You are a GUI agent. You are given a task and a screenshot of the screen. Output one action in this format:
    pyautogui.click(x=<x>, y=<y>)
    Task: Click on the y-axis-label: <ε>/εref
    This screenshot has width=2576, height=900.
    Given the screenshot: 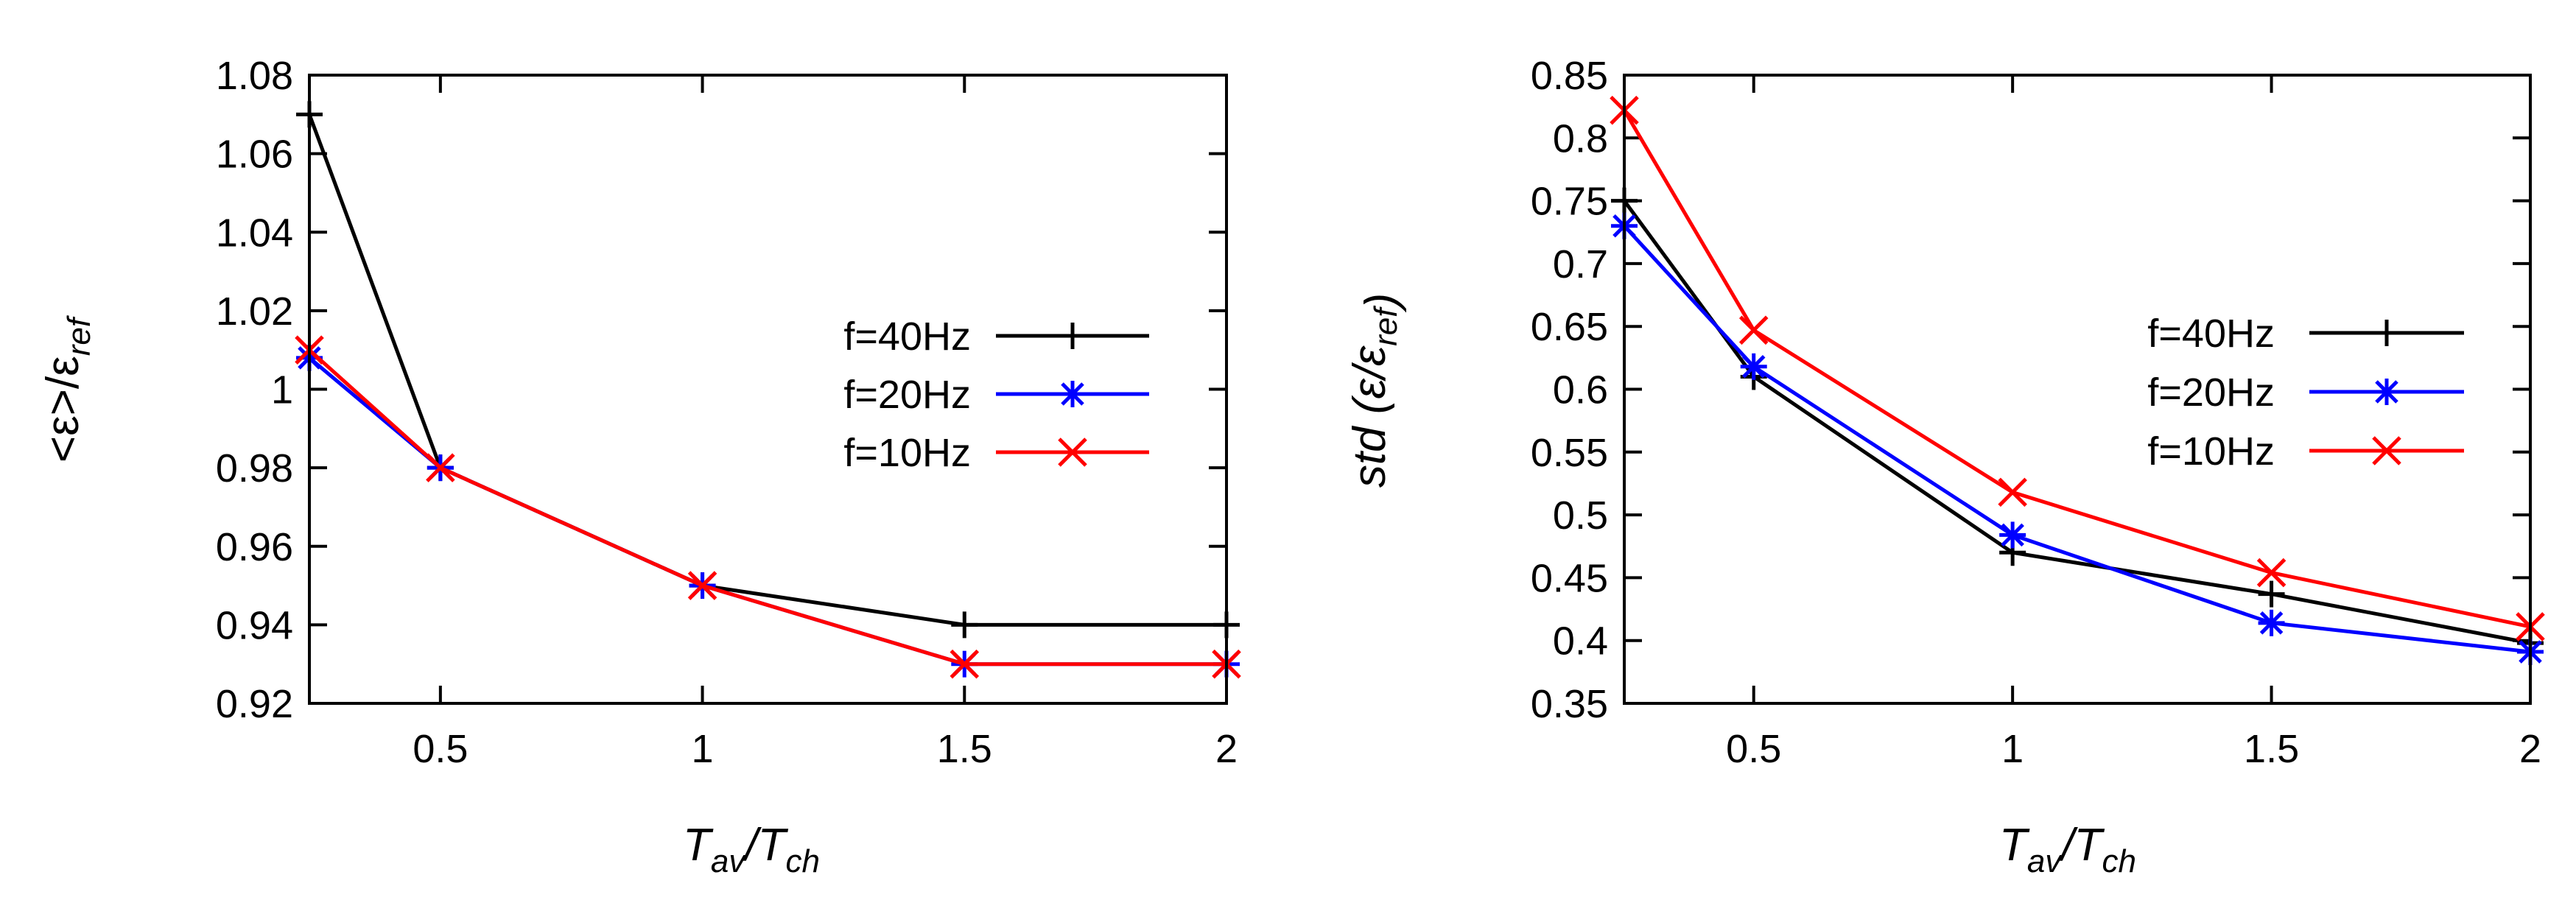 What is the action you would take?
    pyautogui.click(x=67, y=388)
    